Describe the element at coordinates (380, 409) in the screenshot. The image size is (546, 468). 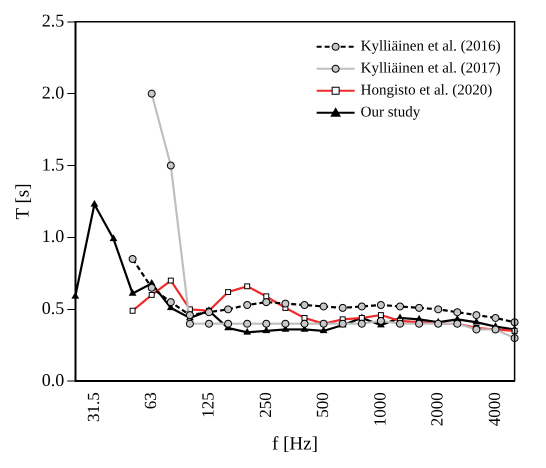
I see `x-tick-label: 1000` at that location.